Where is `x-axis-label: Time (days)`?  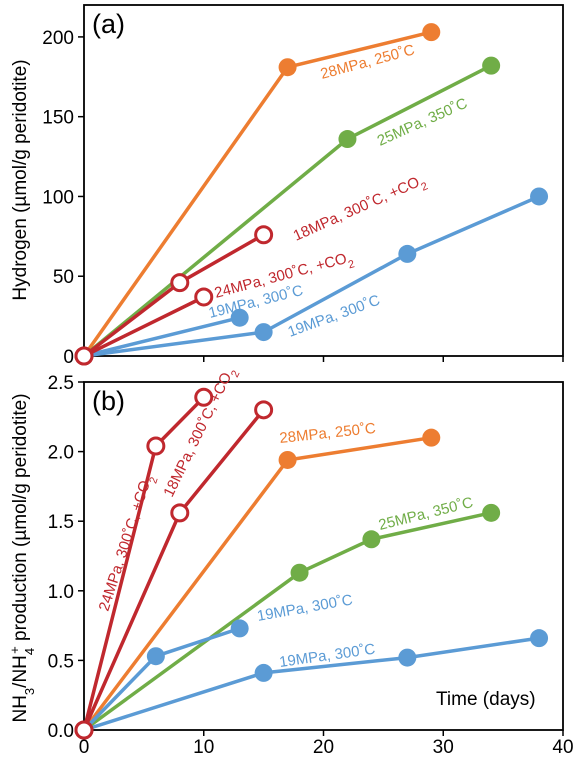
x-axis-label: Time (days) is located at coordinates (486, 699).